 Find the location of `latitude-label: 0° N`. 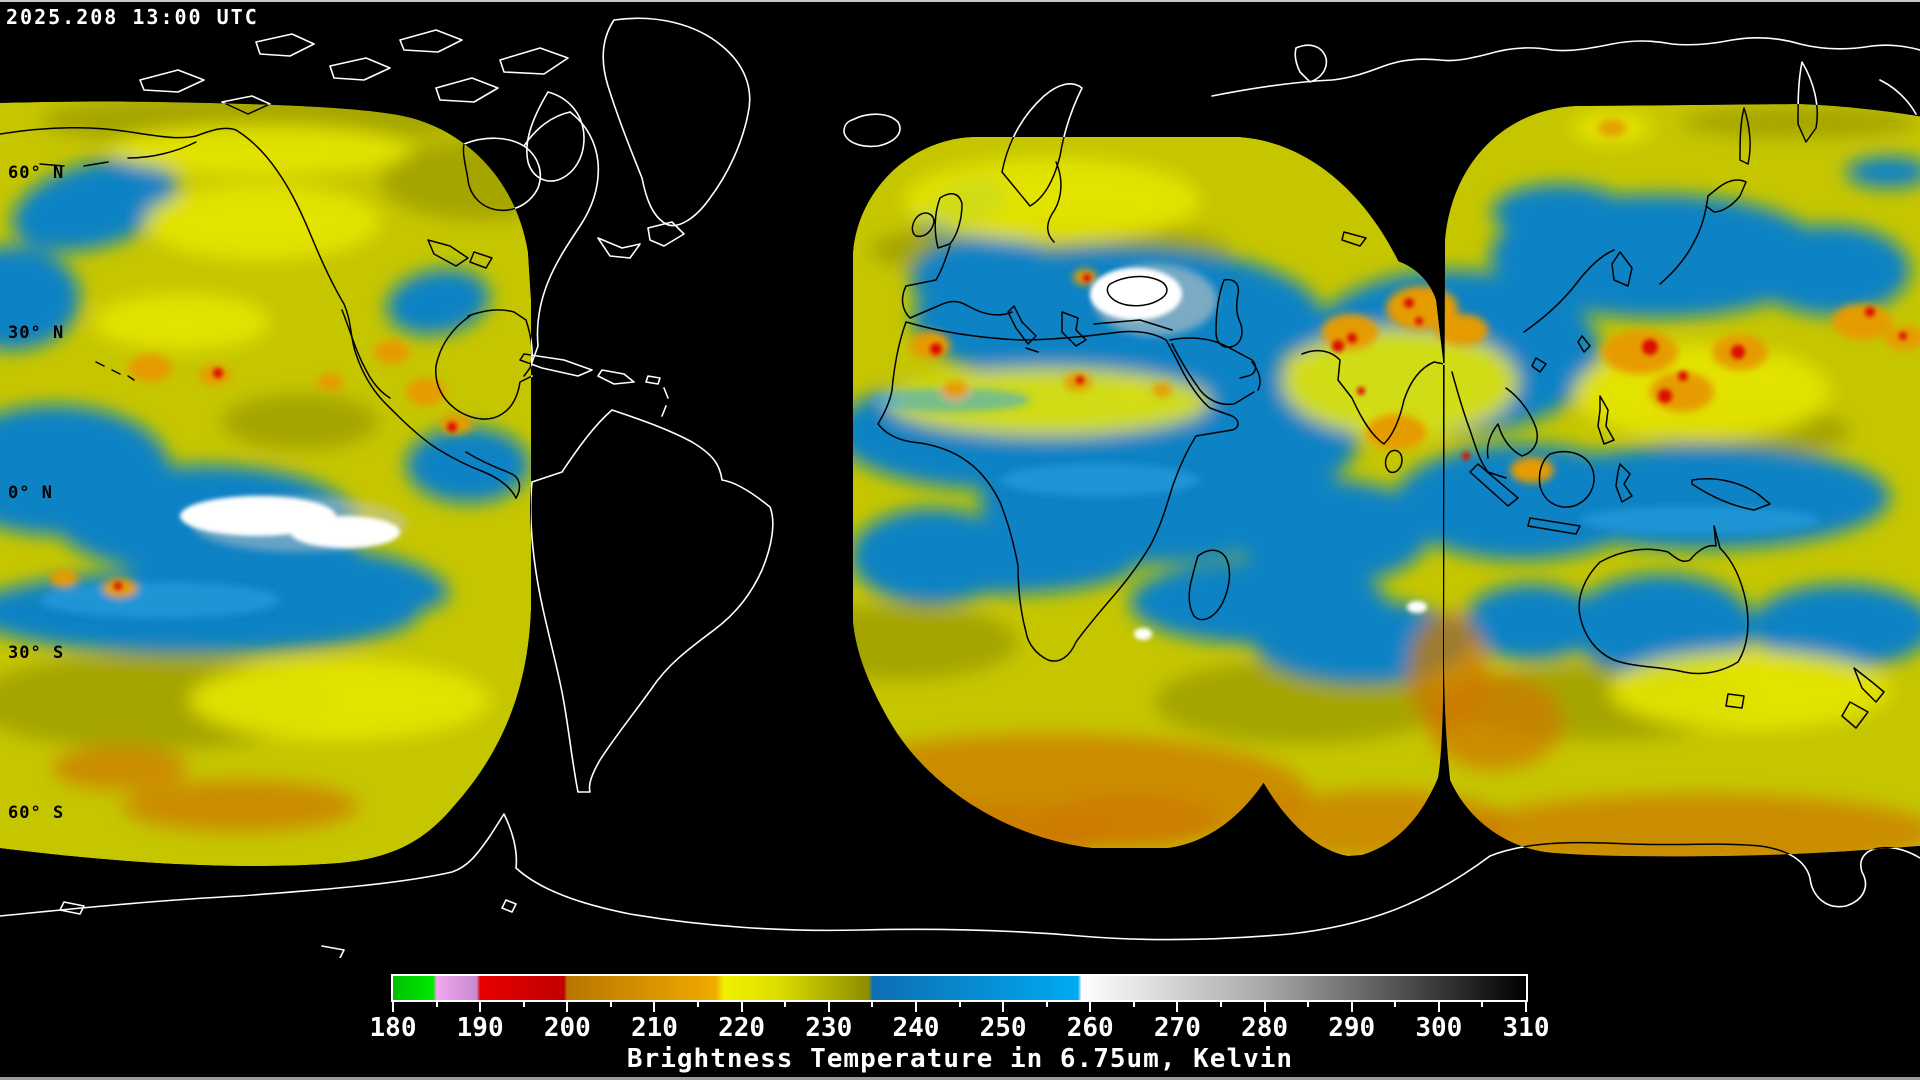

latitude-label: 0° N is located at coordinates (30, 493).